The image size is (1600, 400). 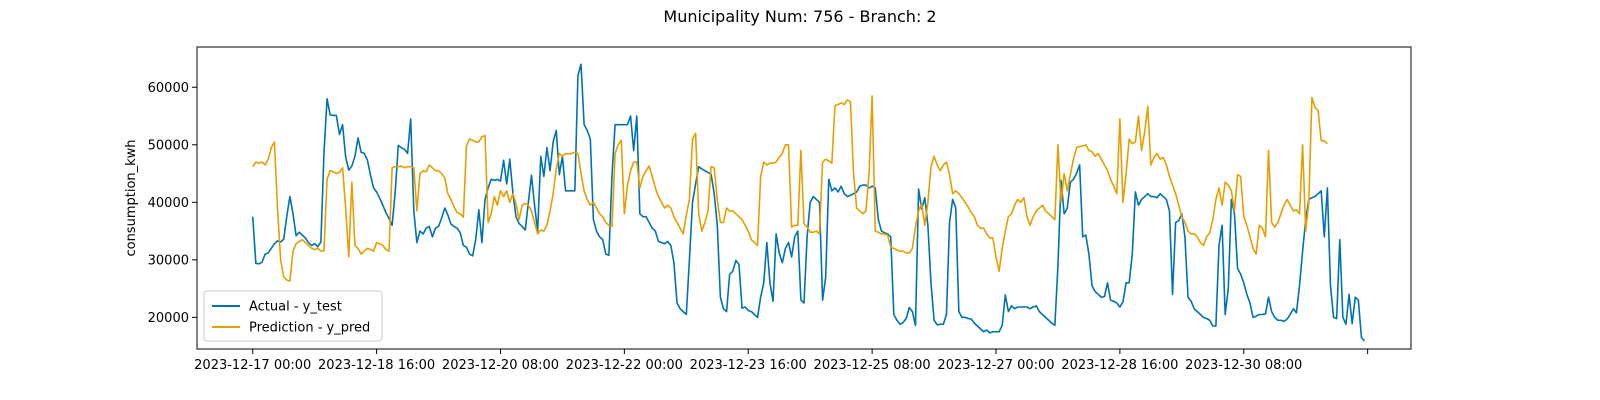 What do you see at coordinates (624, 365) in the screenshot?
I see `x-tick-label: 2023-12-22 00:00` at bounding box center [624, 365].